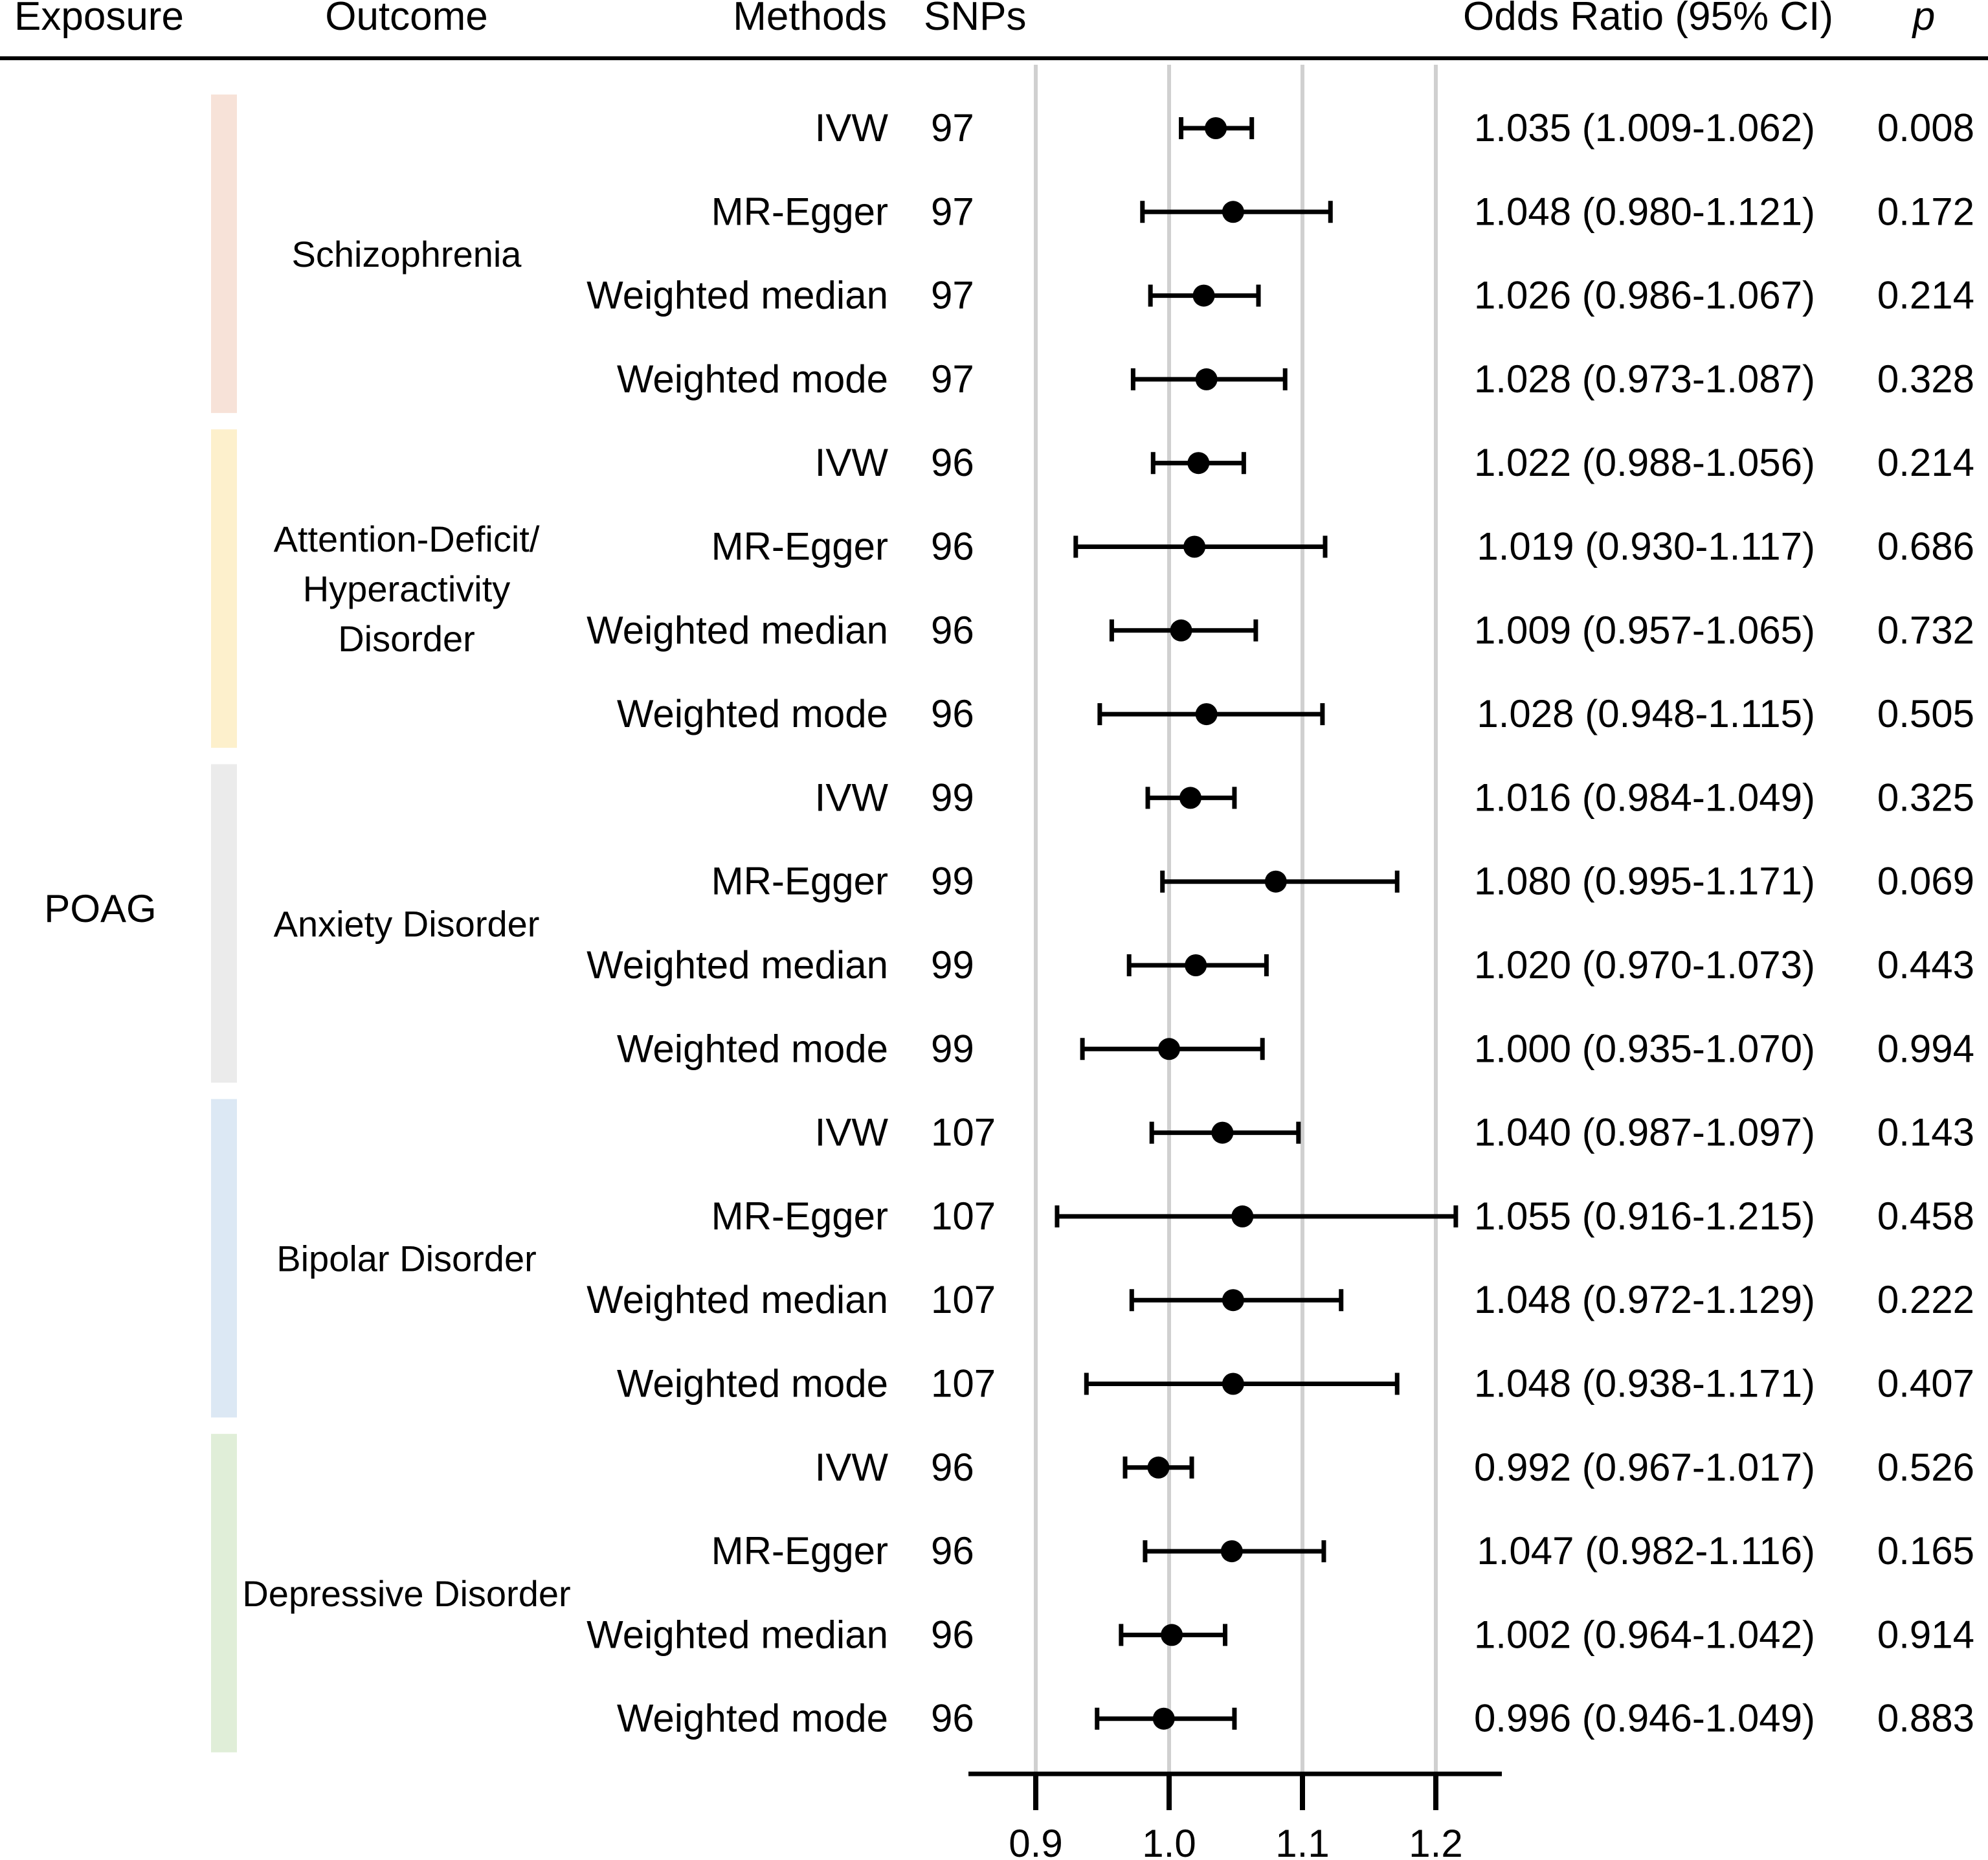 Image resolution: width=1988 pixels, height=1860 pixels. Describe the element at coordinates (963, 1216) in the screenshot. I see `row-3-1-snps: 107` at that location.